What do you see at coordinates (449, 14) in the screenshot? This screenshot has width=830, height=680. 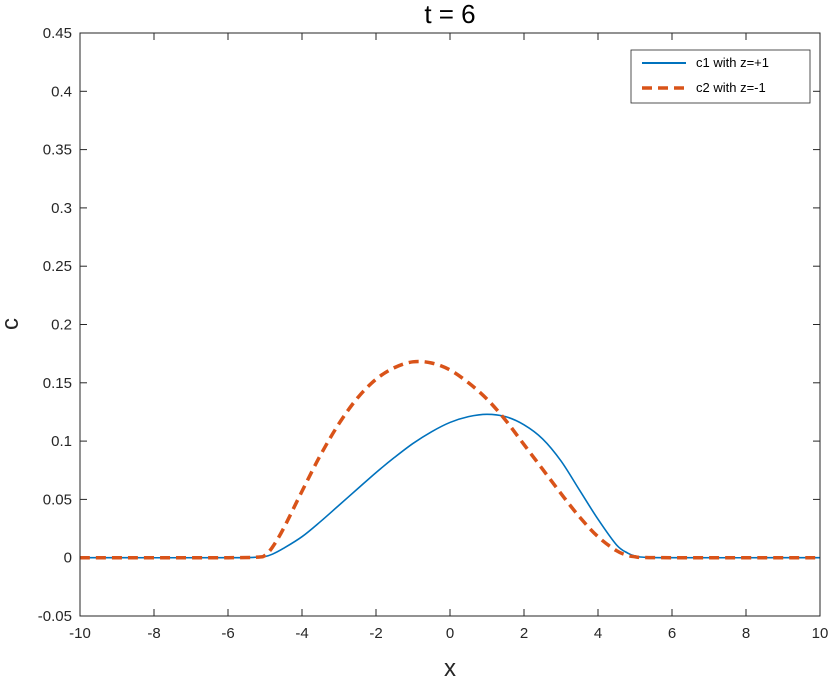 I see `chart-title: t = 6` at bounding box center [449, 14].